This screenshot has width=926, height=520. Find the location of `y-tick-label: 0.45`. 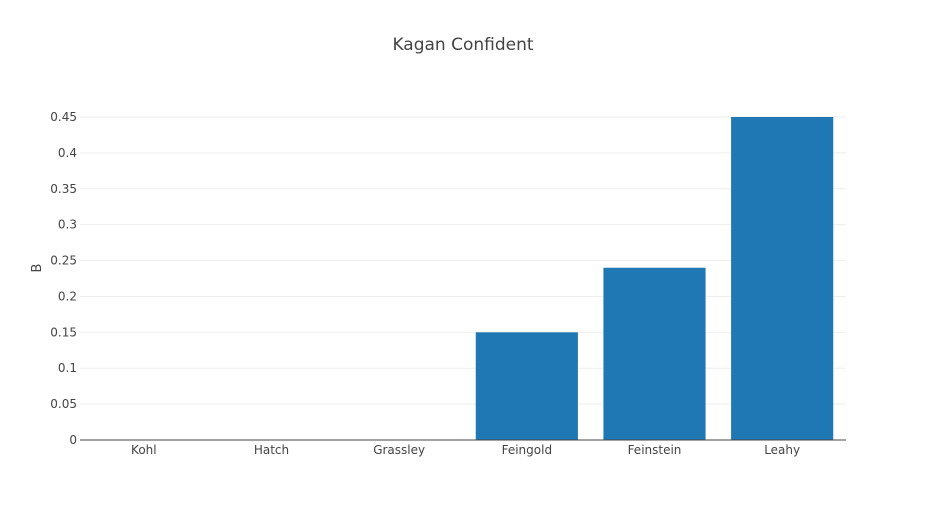

y-tick-label: 0.45 is located at coordinates (63, 117).